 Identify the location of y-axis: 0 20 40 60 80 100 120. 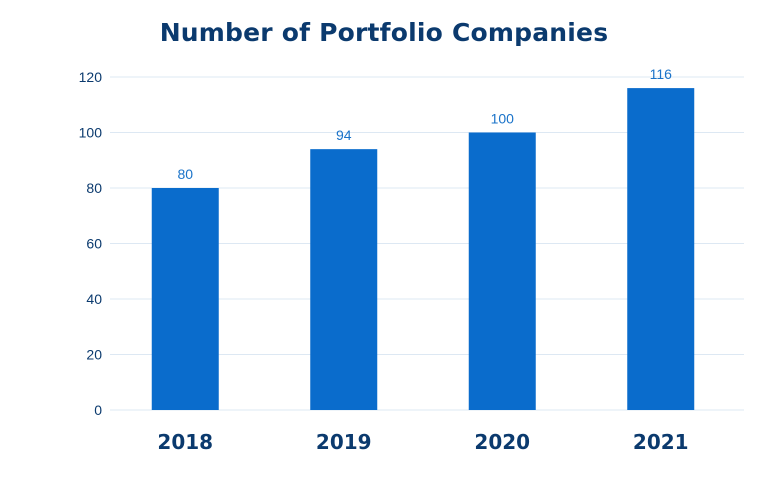
(91, 243).